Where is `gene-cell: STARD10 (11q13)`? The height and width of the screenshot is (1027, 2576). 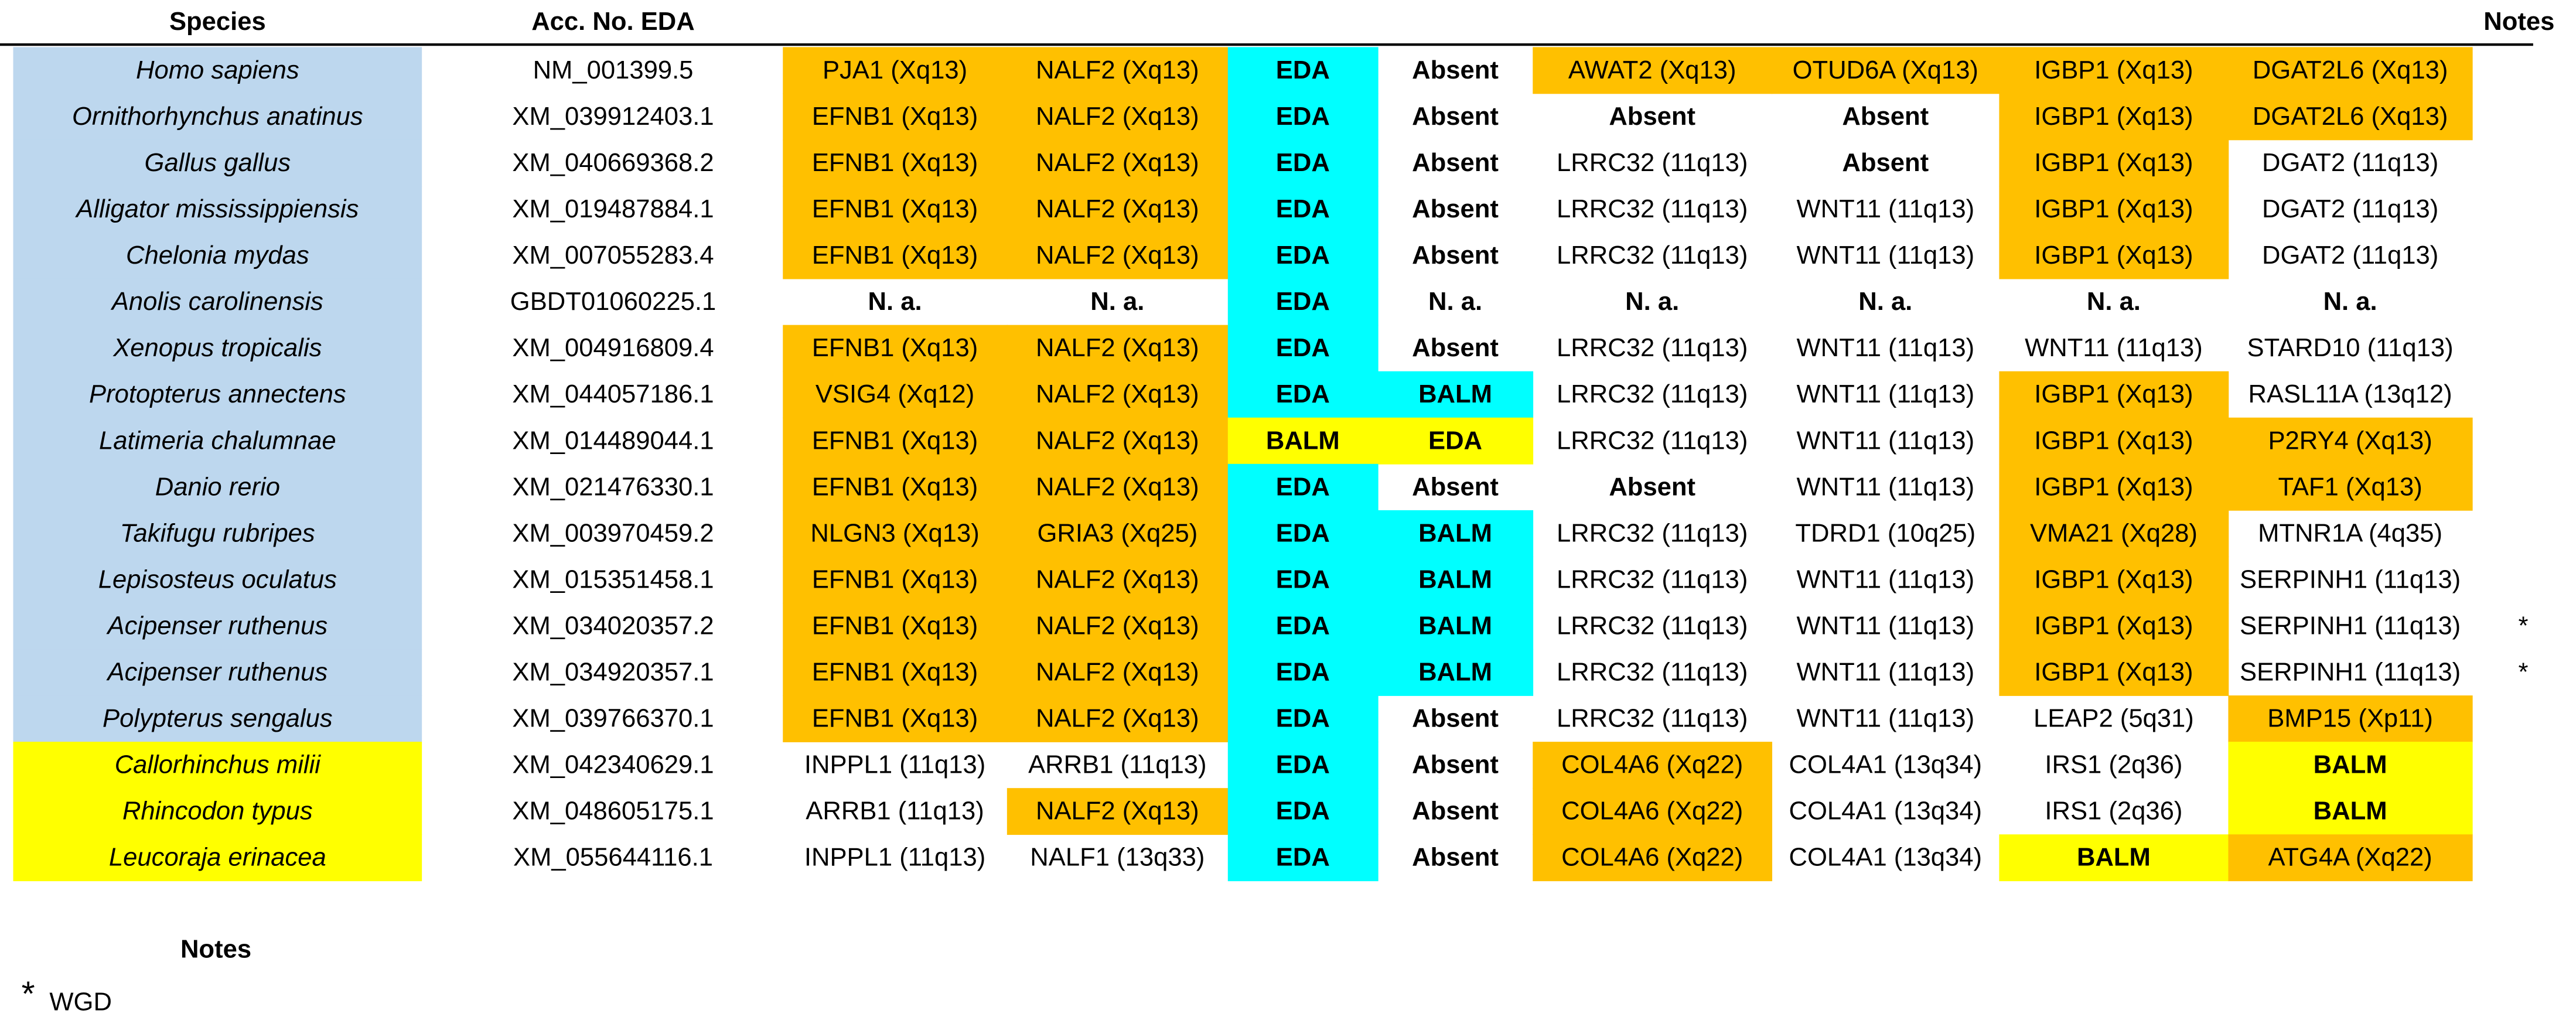
gene-cell: STARD10 (11q13) is located at coordinates (2350, 348).